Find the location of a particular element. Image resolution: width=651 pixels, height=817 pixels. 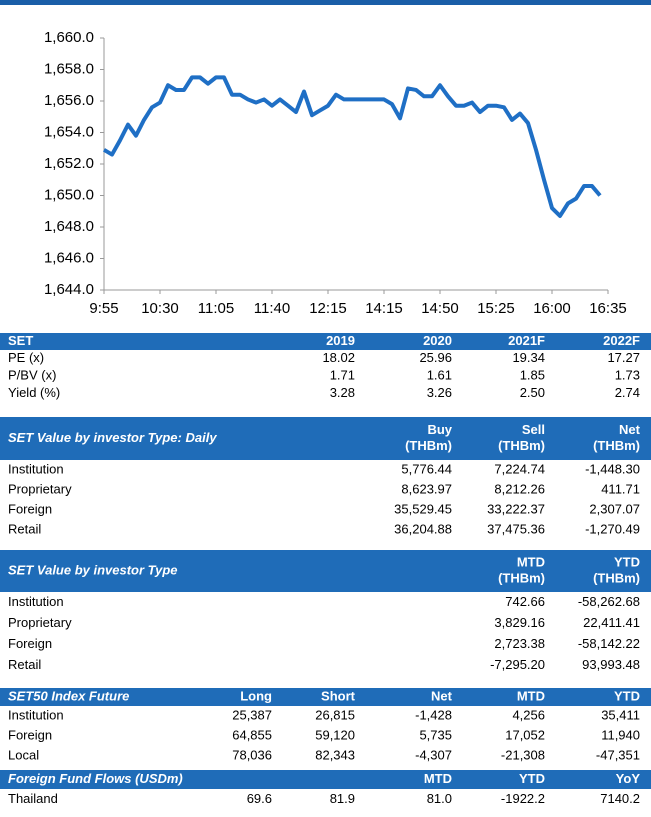

cell-value: -4,307 is located at coordinates (433, 754).